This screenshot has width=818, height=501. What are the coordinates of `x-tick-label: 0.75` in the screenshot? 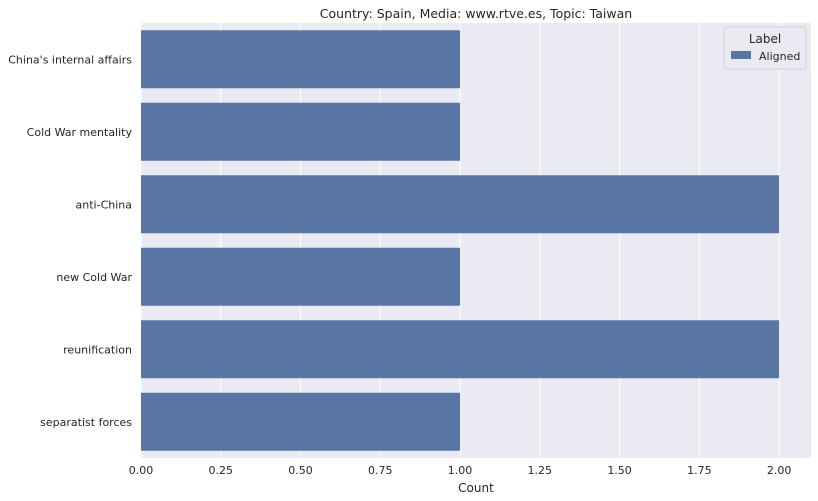 It's located at (380, 470).